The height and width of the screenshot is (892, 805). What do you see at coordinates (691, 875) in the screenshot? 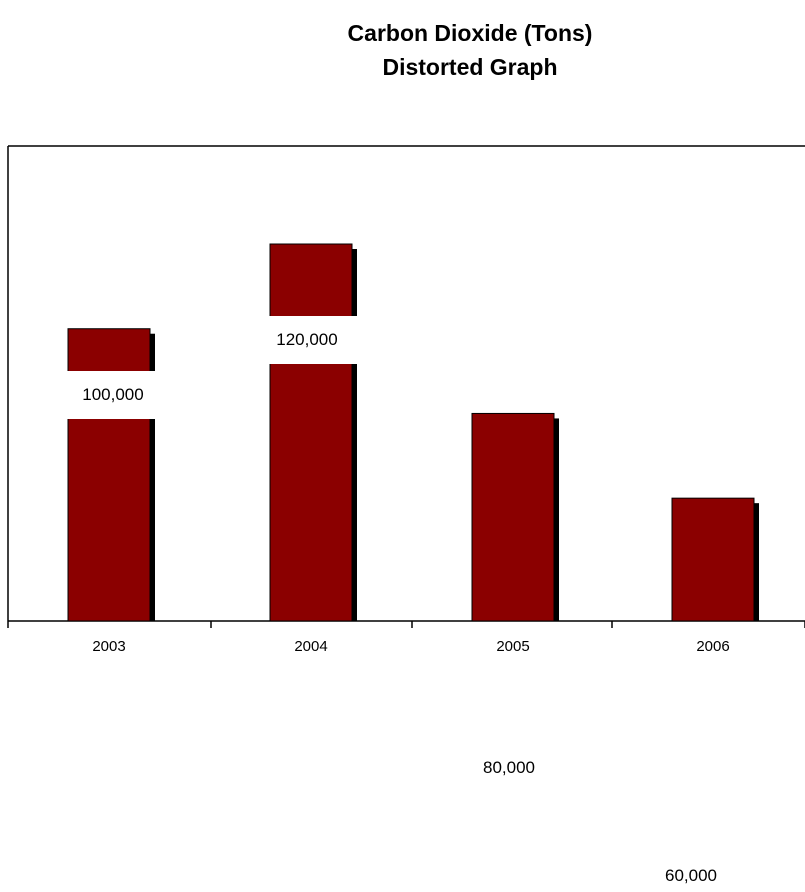
I see `data-label-2006: 60,000` at bounding box center [691, 875].